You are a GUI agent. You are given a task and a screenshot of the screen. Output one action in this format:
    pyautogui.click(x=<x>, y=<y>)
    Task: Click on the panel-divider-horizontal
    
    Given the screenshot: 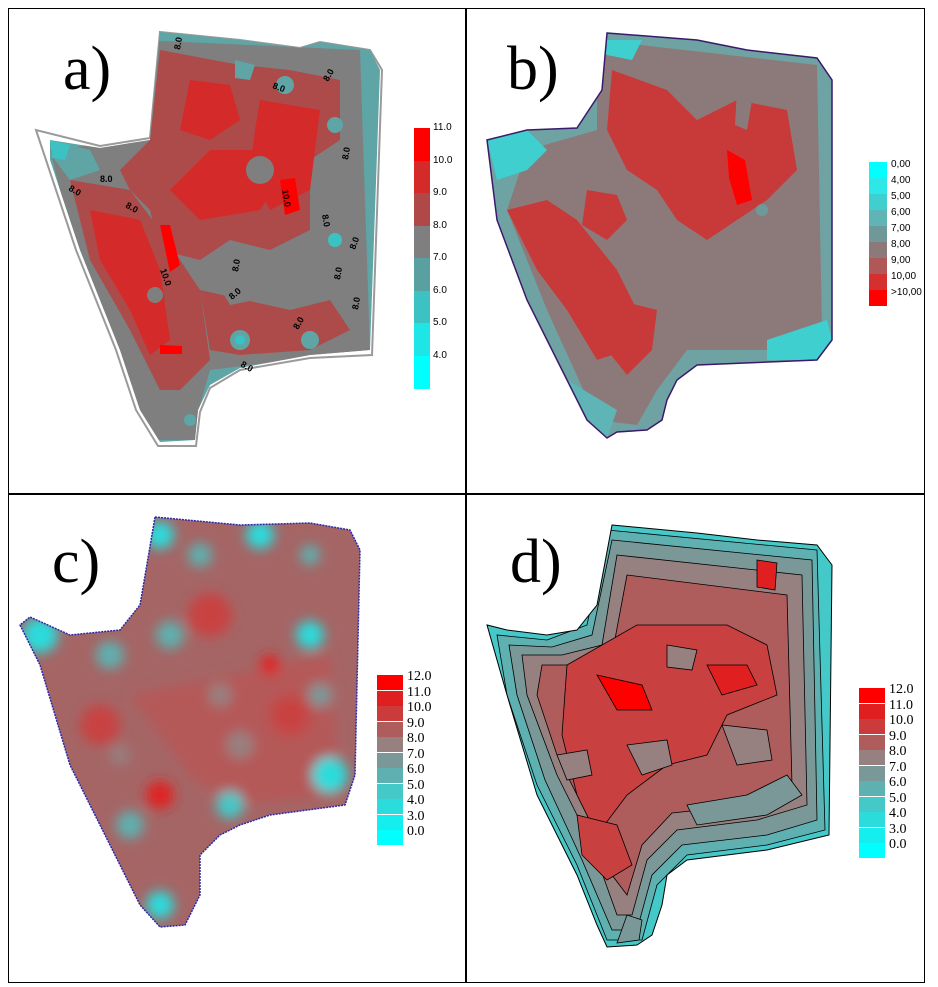 What is the action you would take?
    pyautogui.click(x=466, y=494)
    